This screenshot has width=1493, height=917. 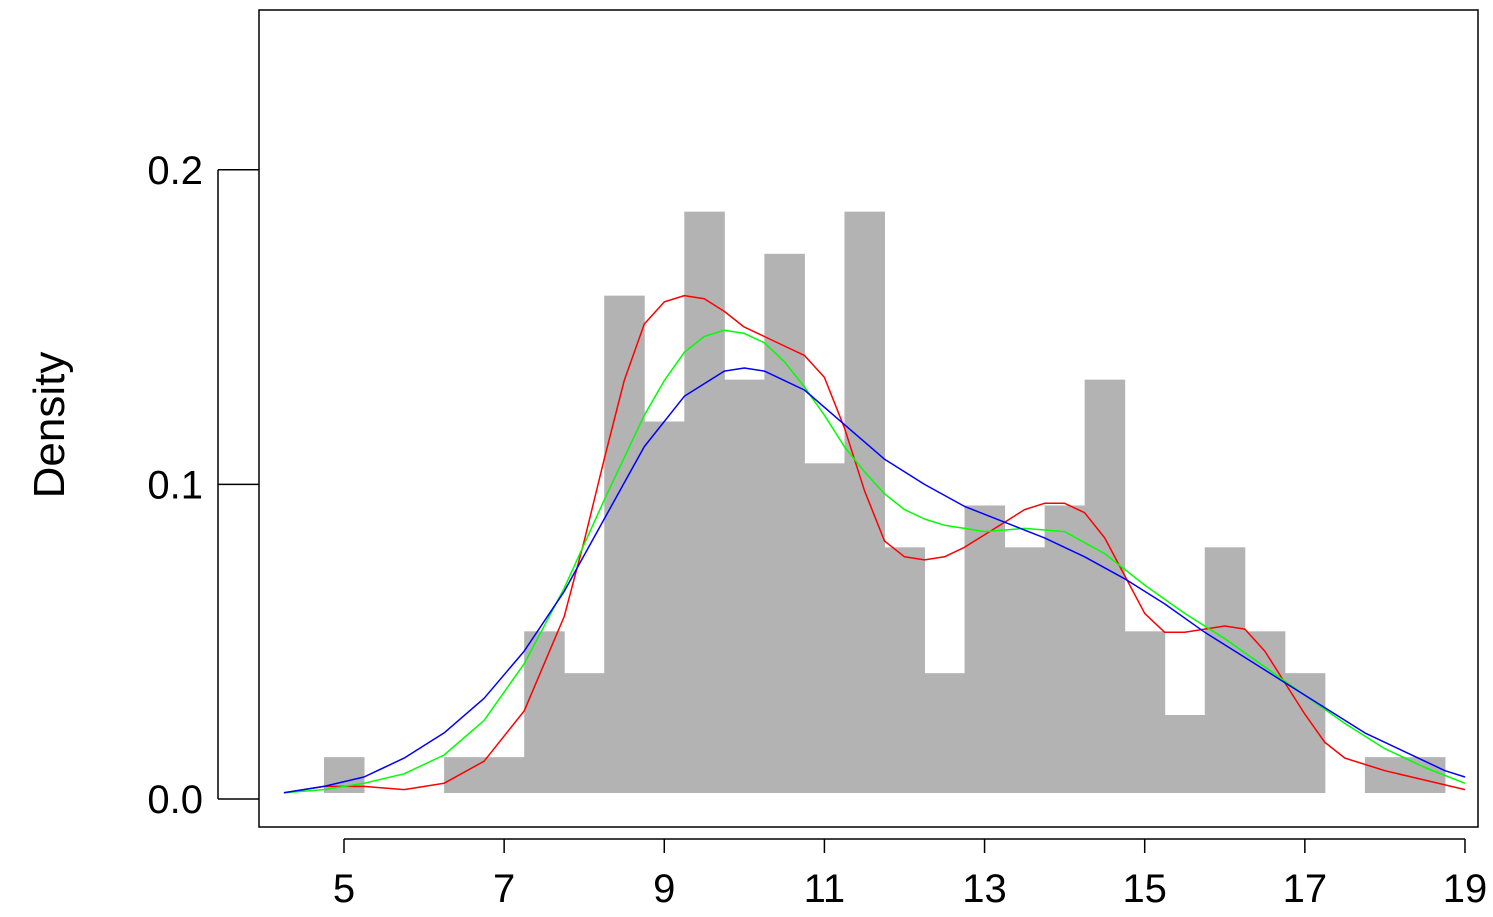 I want to click on x-tick-label: 19, so click(x=1465, y=889).